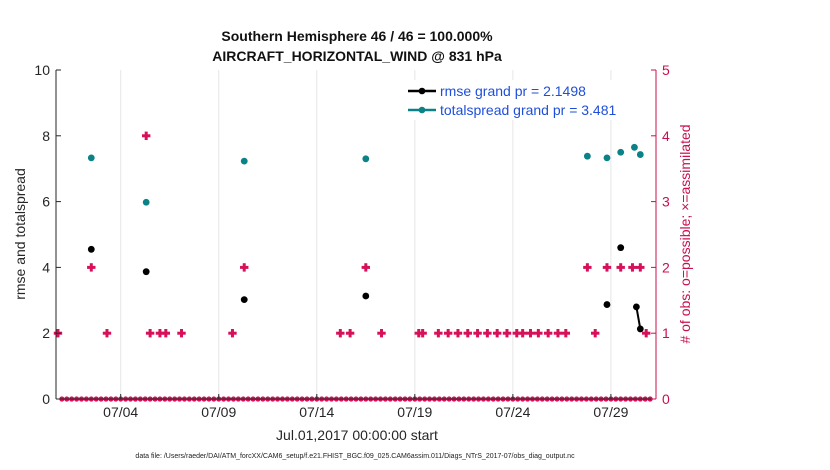  Describe the element at coordinates (46, 267) in the screenshot. I see `y-tick-label-left: 4` at that location.